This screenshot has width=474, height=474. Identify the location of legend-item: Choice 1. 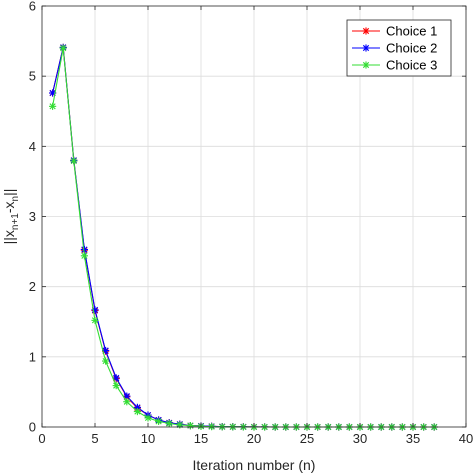
(394, 31).